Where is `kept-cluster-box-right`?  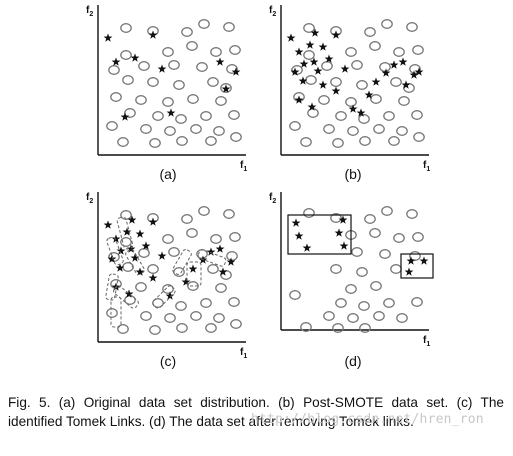
kept-cluster-box-right is located at coordinates (417, 266).